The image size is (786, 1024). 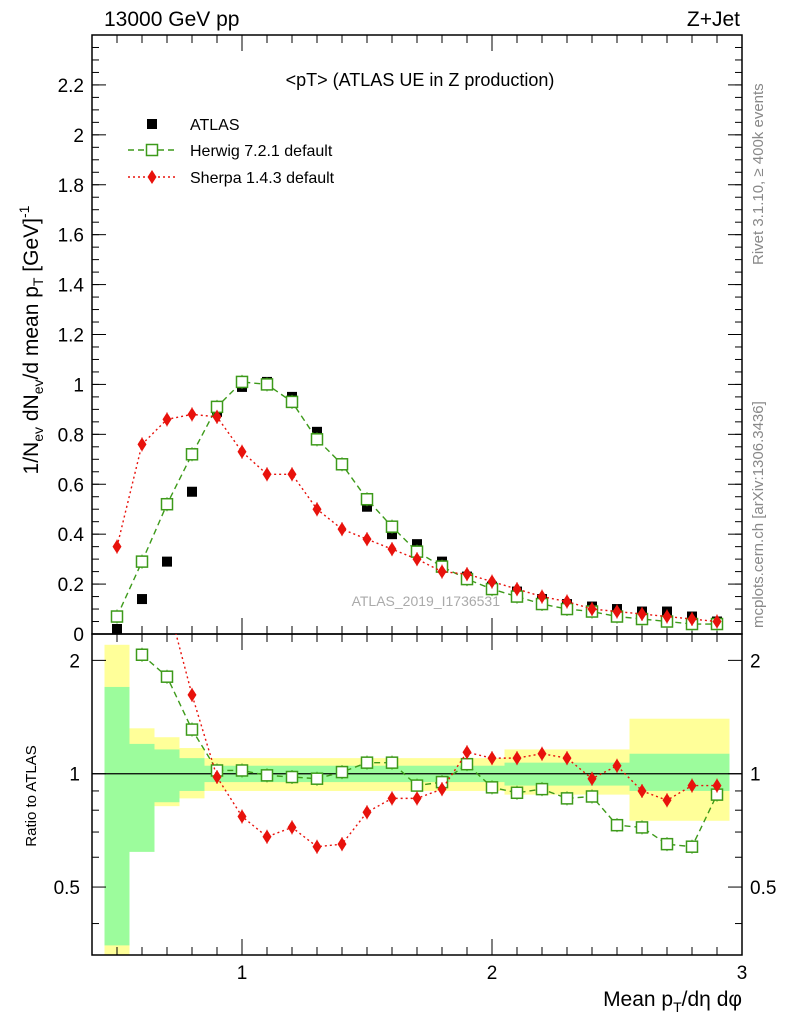 I want to click on main-y-axis-label: 1/Nev dNev/d mean pT [GeV]-1, so click(x=31, y=339).